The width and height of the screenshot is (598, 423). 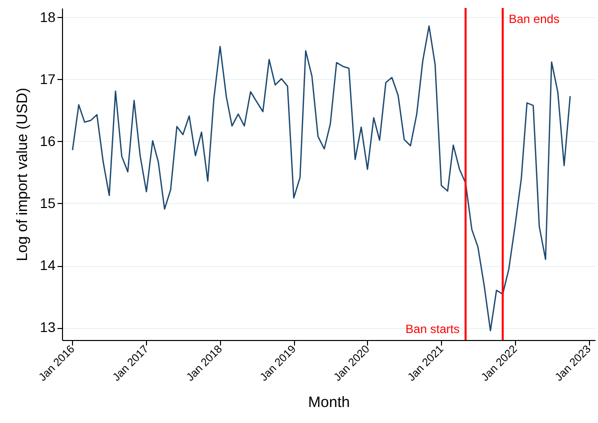 What do you see at coordinates (48, 16) in the screenshot?
I see `y-tick-label: 18` at bounding box center [48, 16].